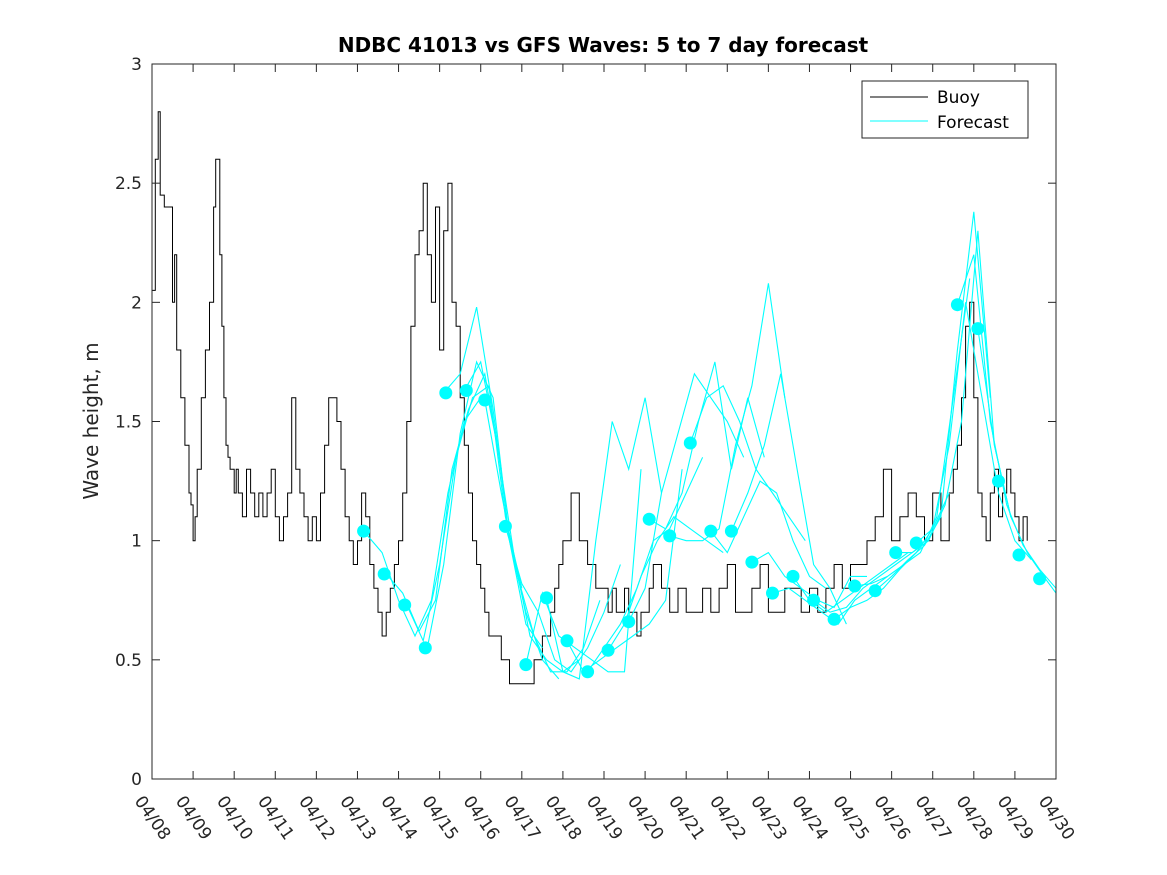  Describe the element at coordinates (958, 98) in the screenshot. I see `legend-buoy-label: Buoy` at that location.